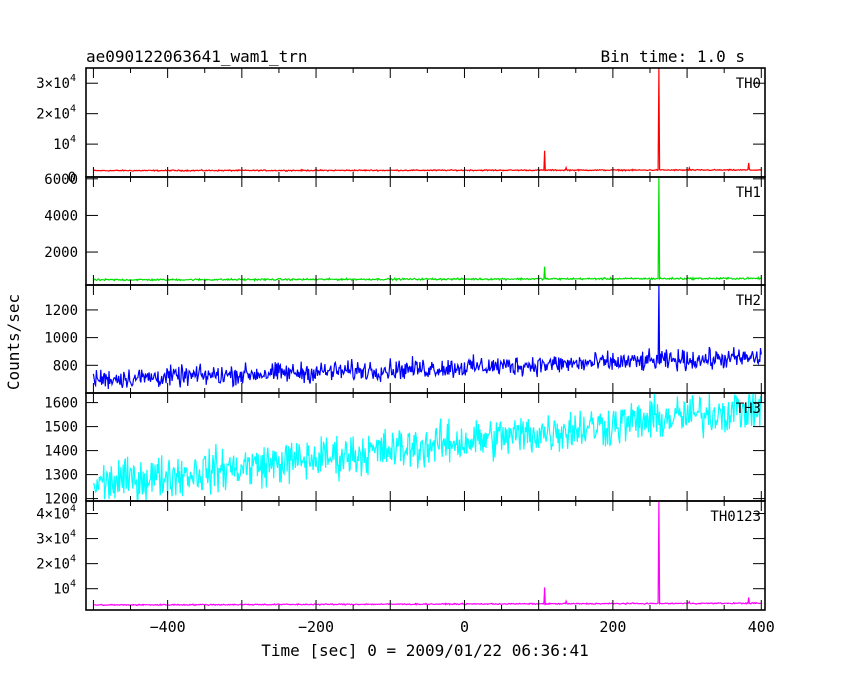 The width and height of the screenshot is (850, 680). What do you see at coordinates (748, 84) in the screenshot?
I see `panel-label-th0: TH0` at bounding box center [748, 84].